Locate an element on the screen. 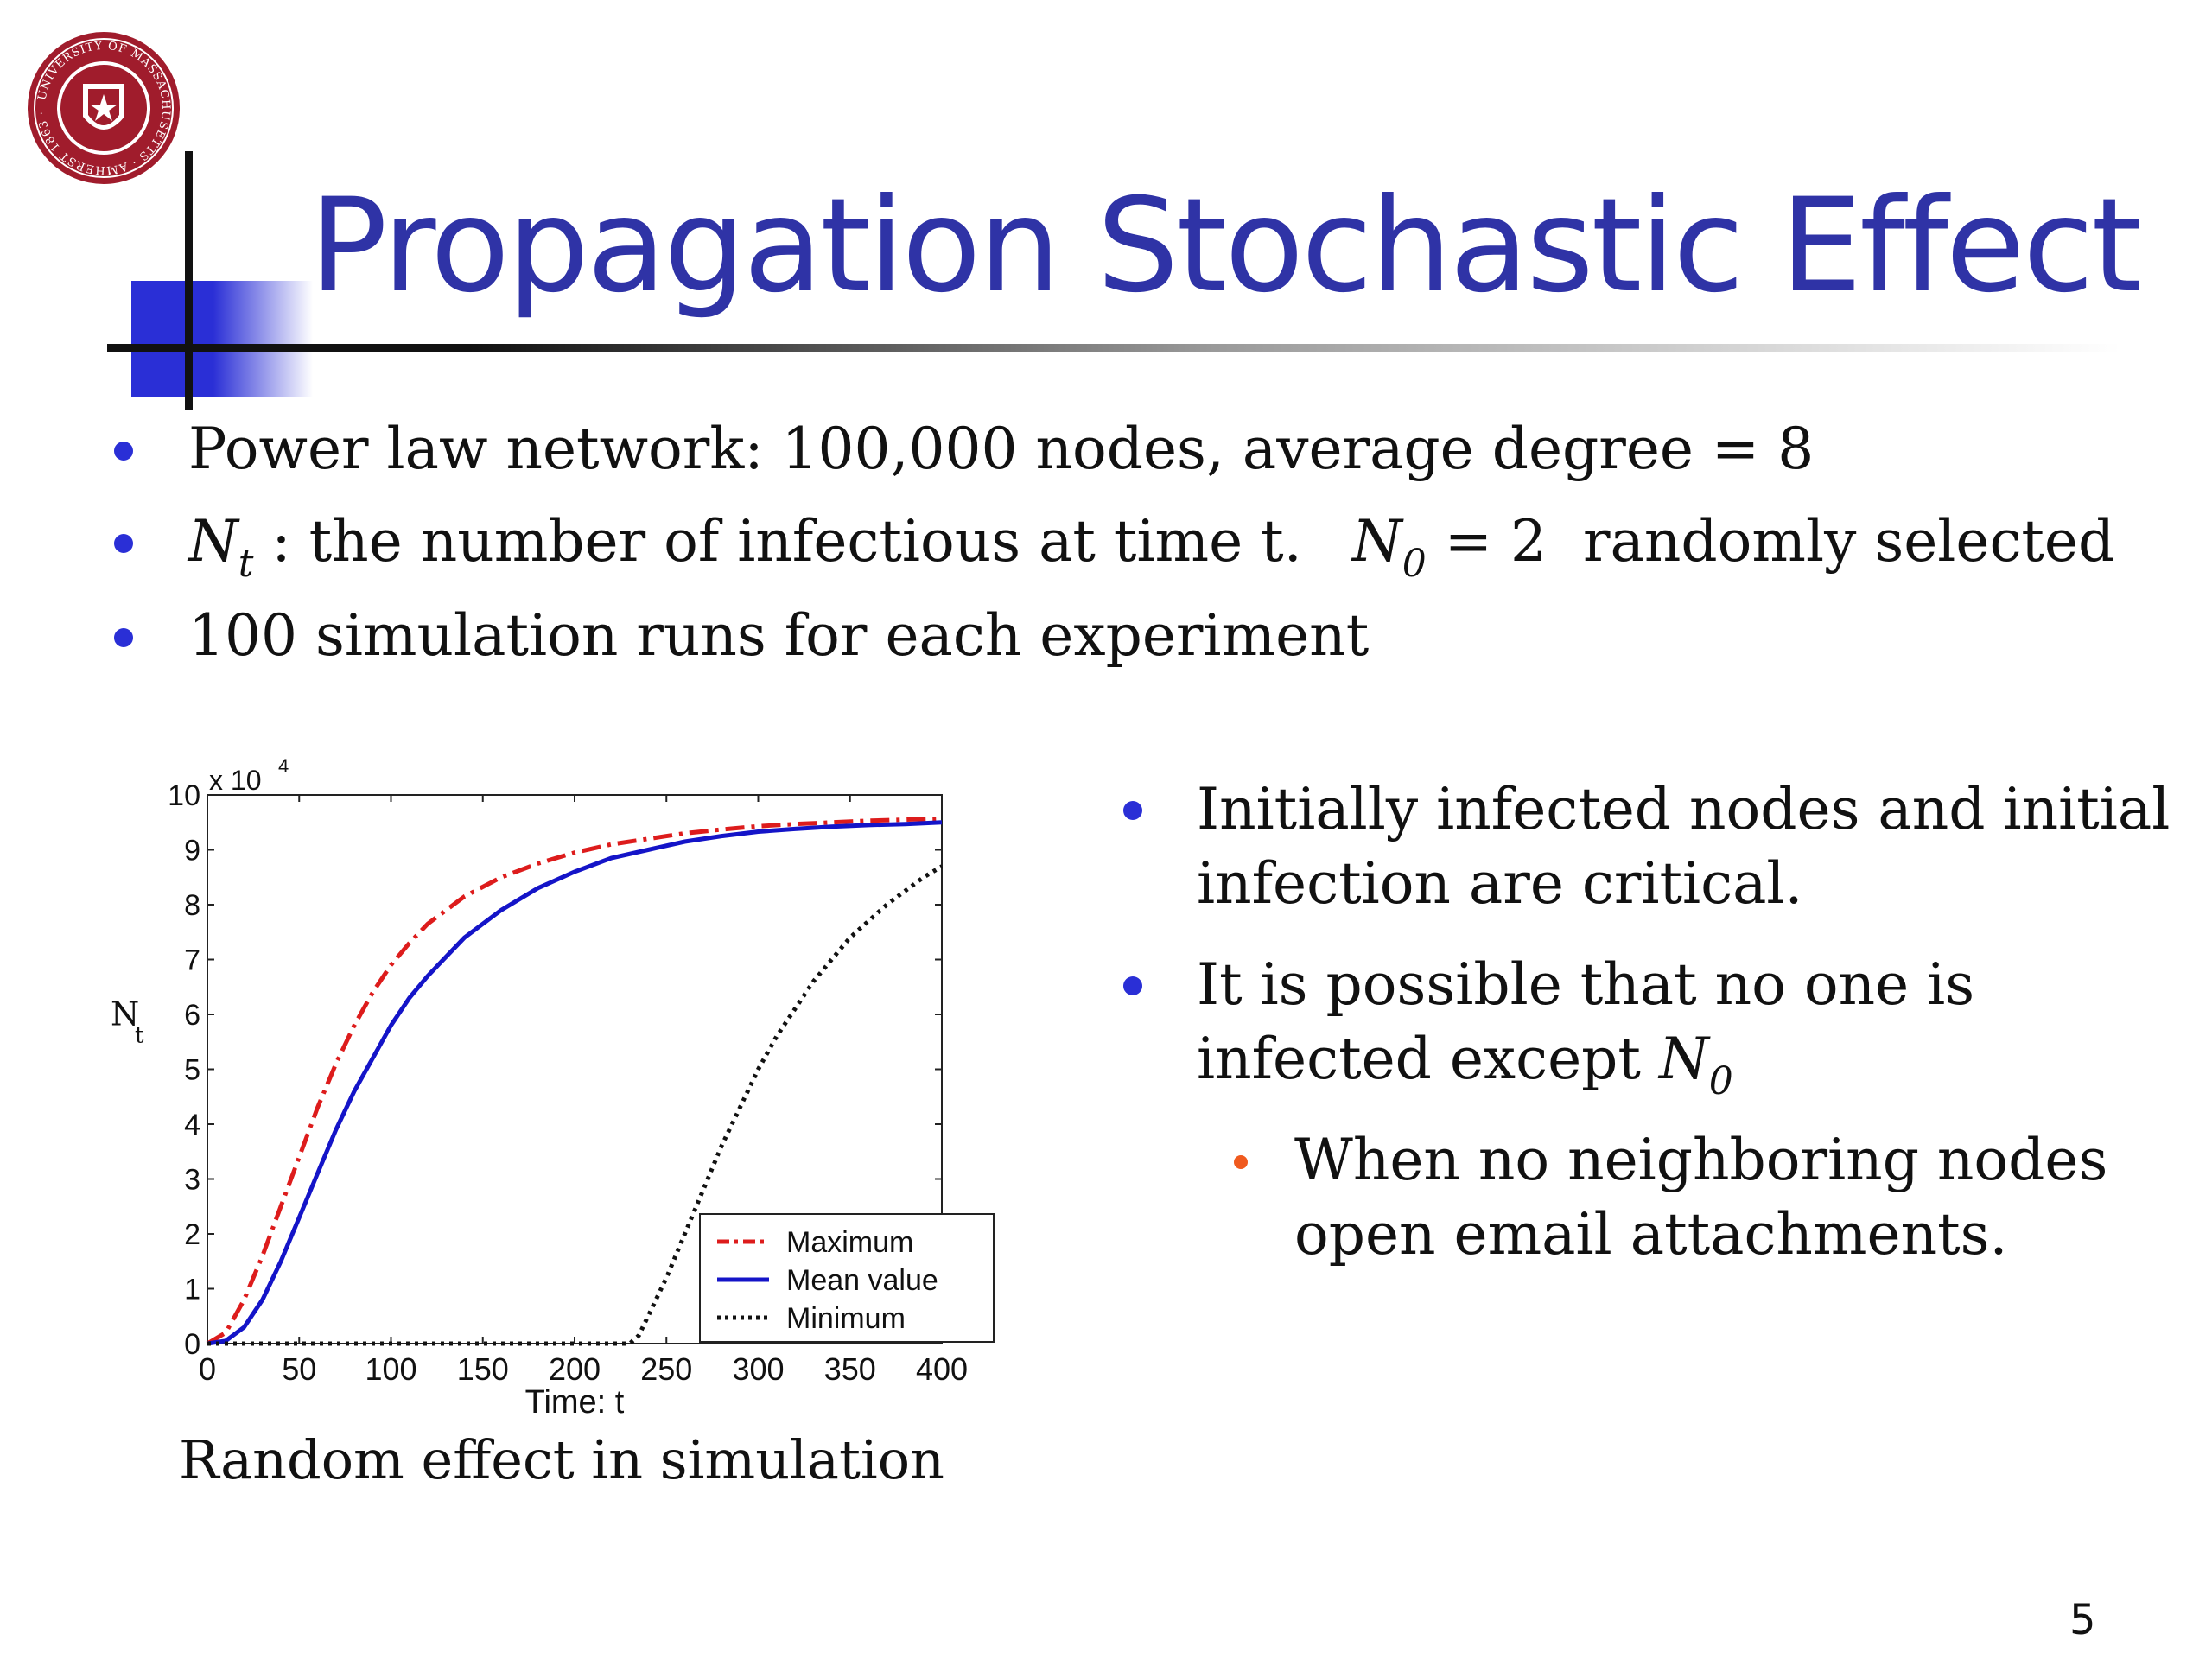 The image size is (2212, 1659). n0-value: = 2 is located at coordinates (1487, 541).